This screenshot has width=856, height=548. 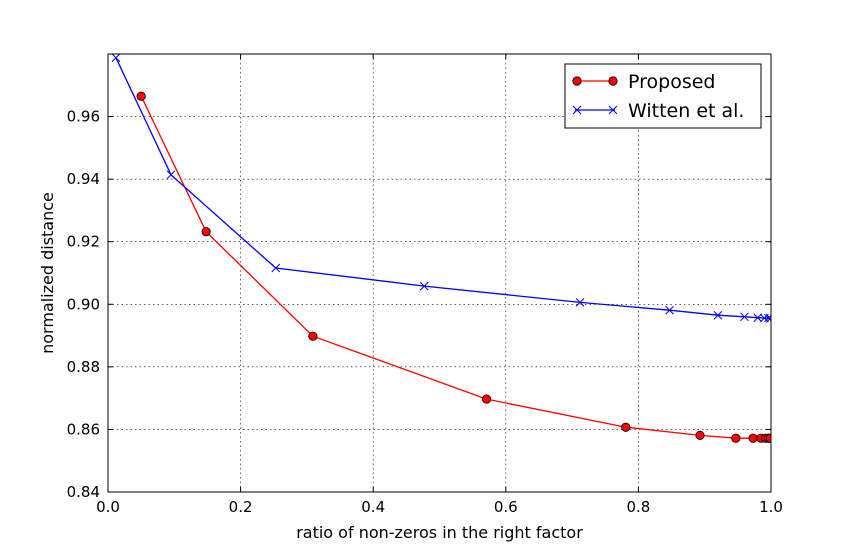 I want to click on y-axis-label: normalized distance, so click(x=47, y=273).